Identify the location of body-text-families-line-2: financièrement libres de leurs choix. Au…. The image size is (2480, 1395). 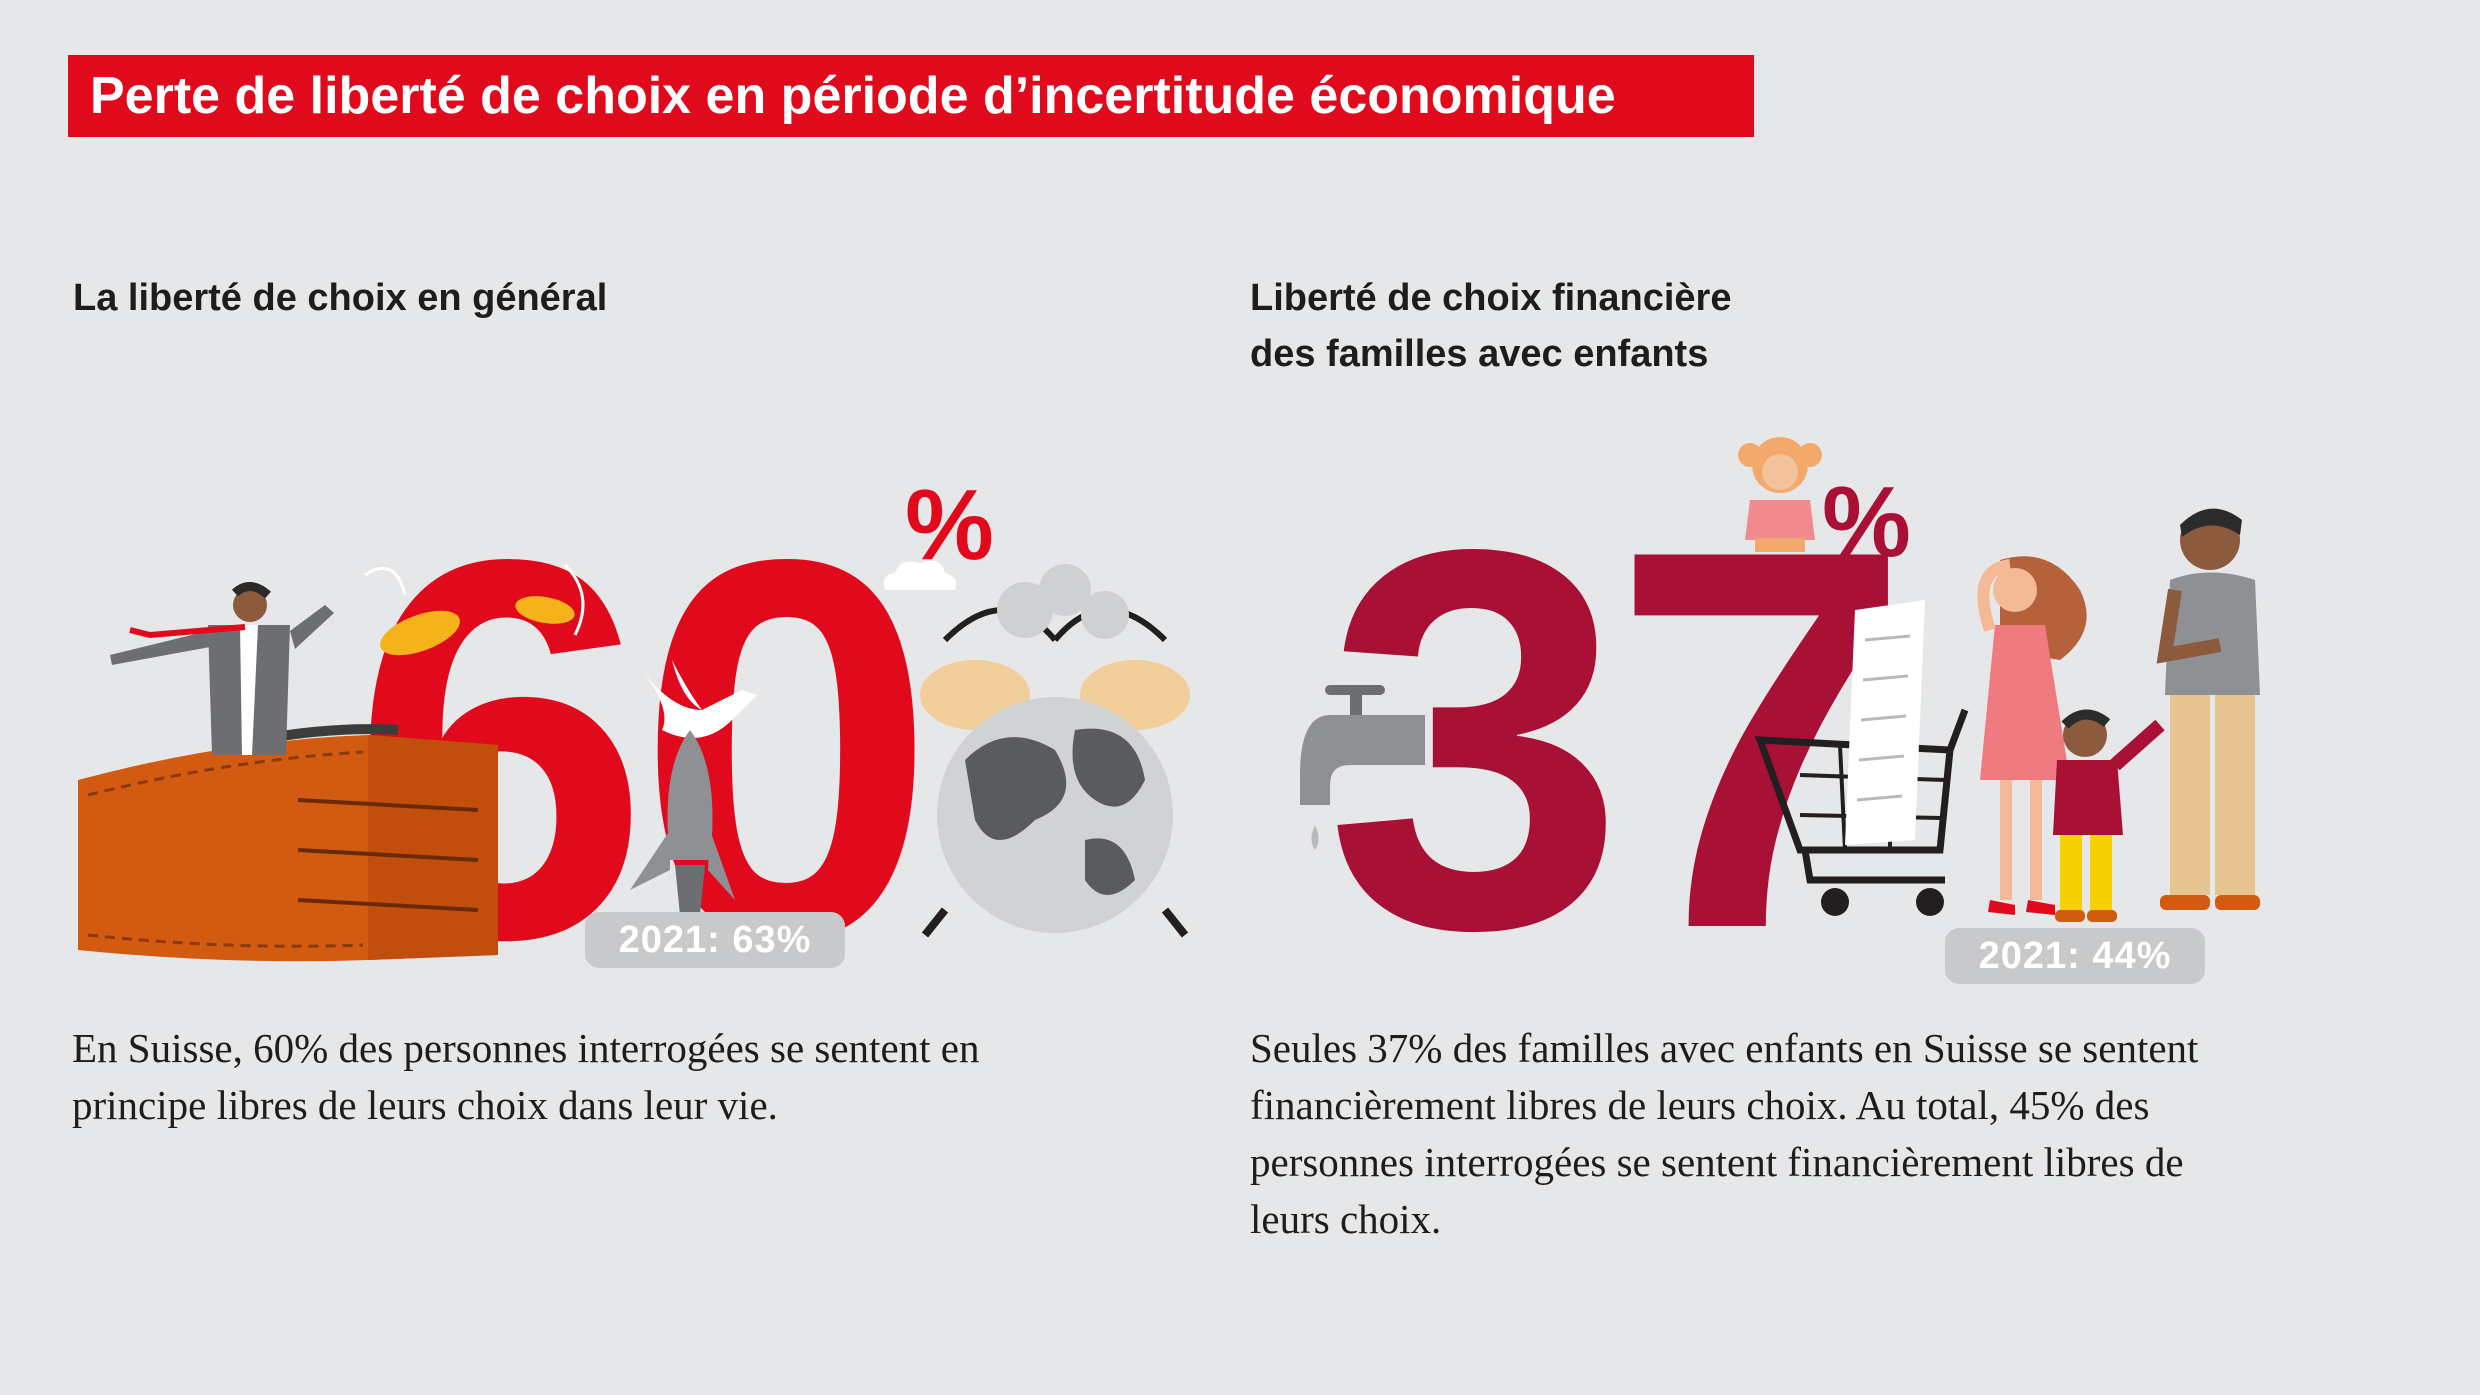
(1700, 1105).